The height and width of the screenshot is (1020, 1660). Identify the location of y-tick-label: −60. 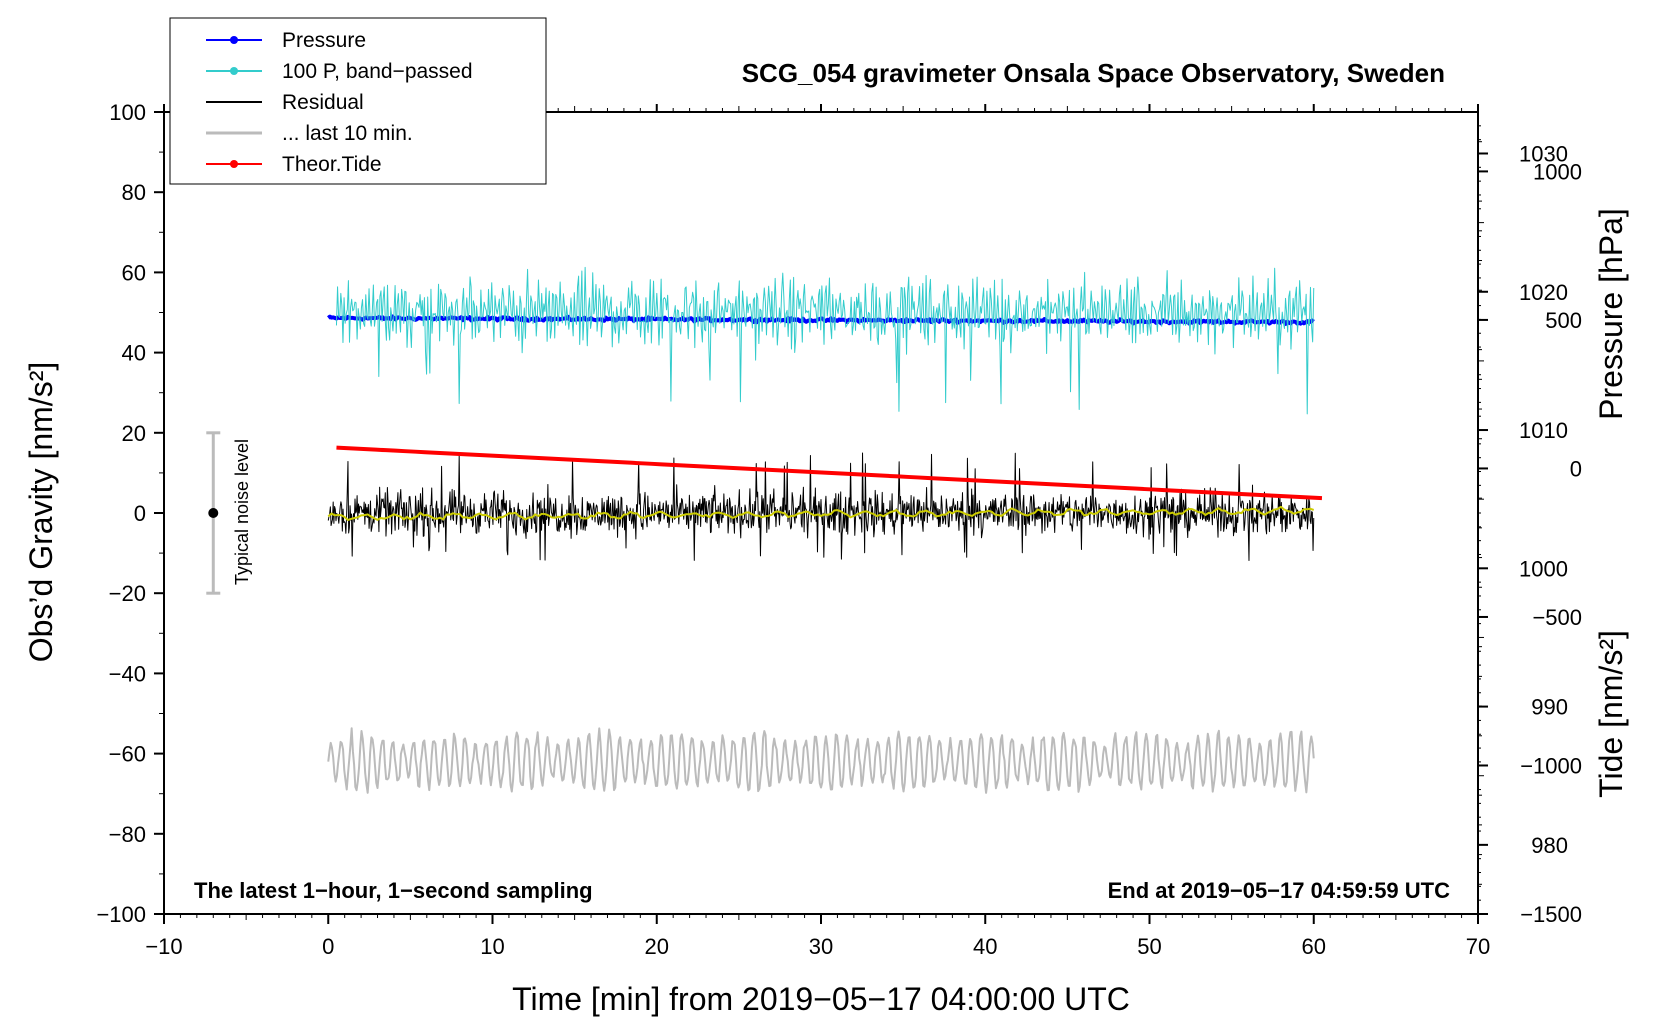
(127, 754).